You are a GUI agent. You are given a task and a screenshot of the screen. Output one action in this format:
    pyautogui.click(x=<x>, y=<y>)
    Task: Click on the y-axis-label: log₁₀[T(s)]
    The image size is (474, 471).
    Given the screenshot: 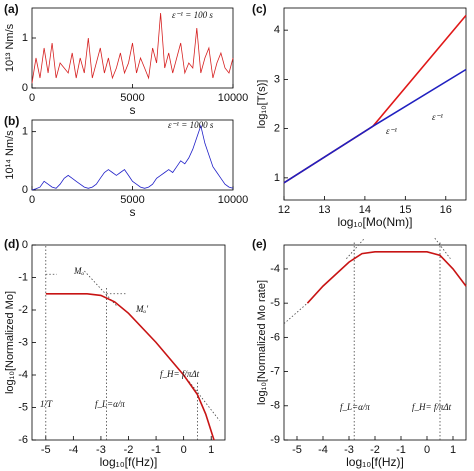 What is the action you would take?
    pyautogui.click(x=262, y=104)
    